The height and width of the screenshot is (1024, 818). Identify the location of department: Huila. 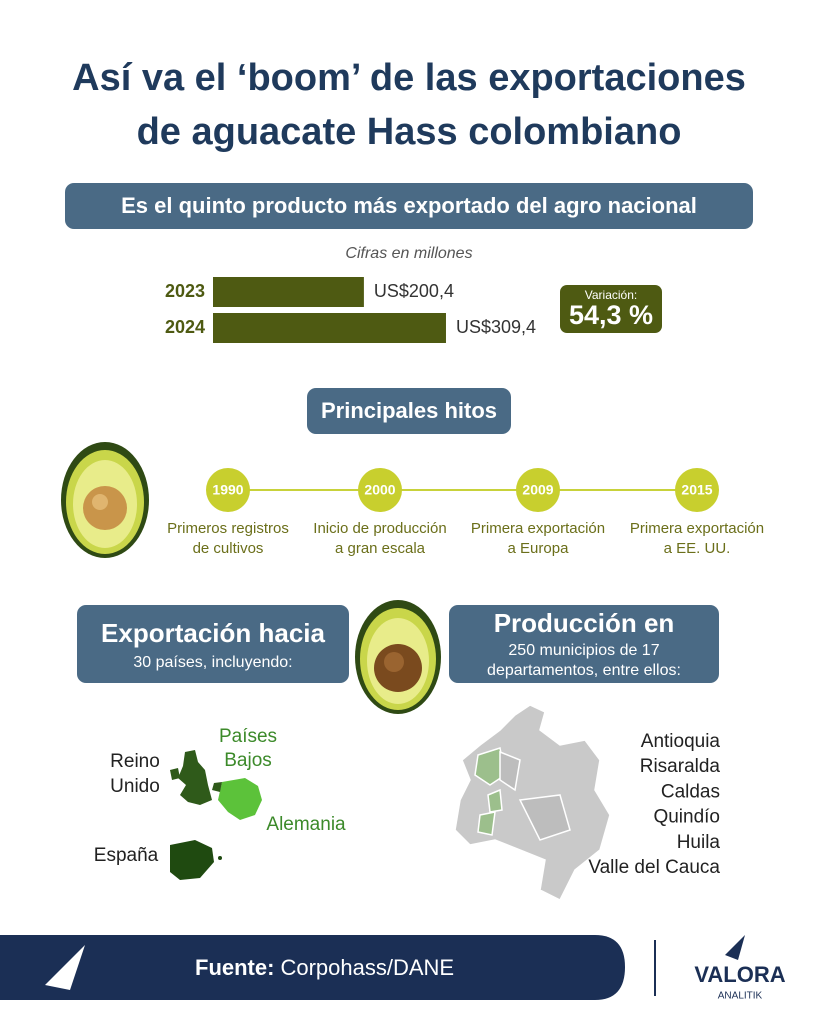
(699, 842).